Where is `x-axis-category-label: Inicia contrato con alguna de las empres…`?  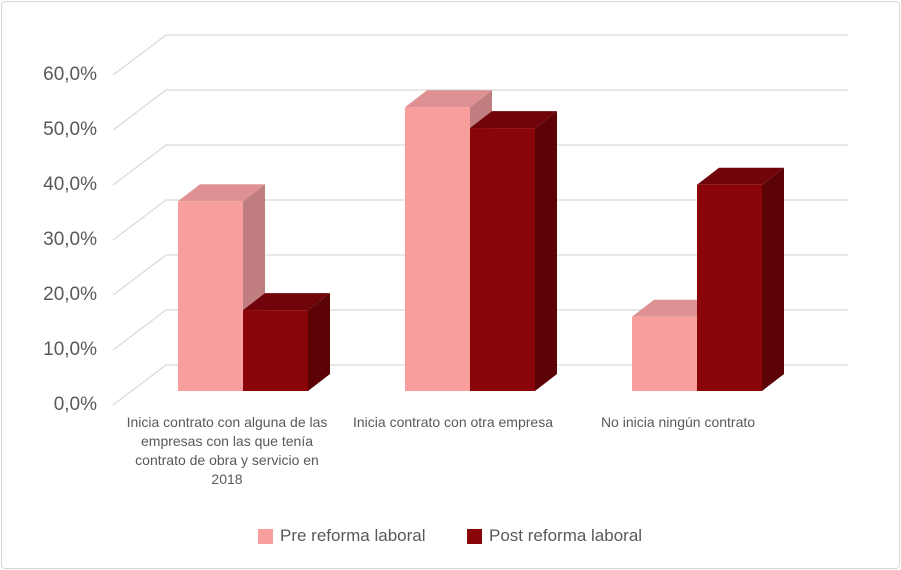 x-axis-category-label: Inicia contrato con alguna de las empres… is located at coordinates (227, 450).